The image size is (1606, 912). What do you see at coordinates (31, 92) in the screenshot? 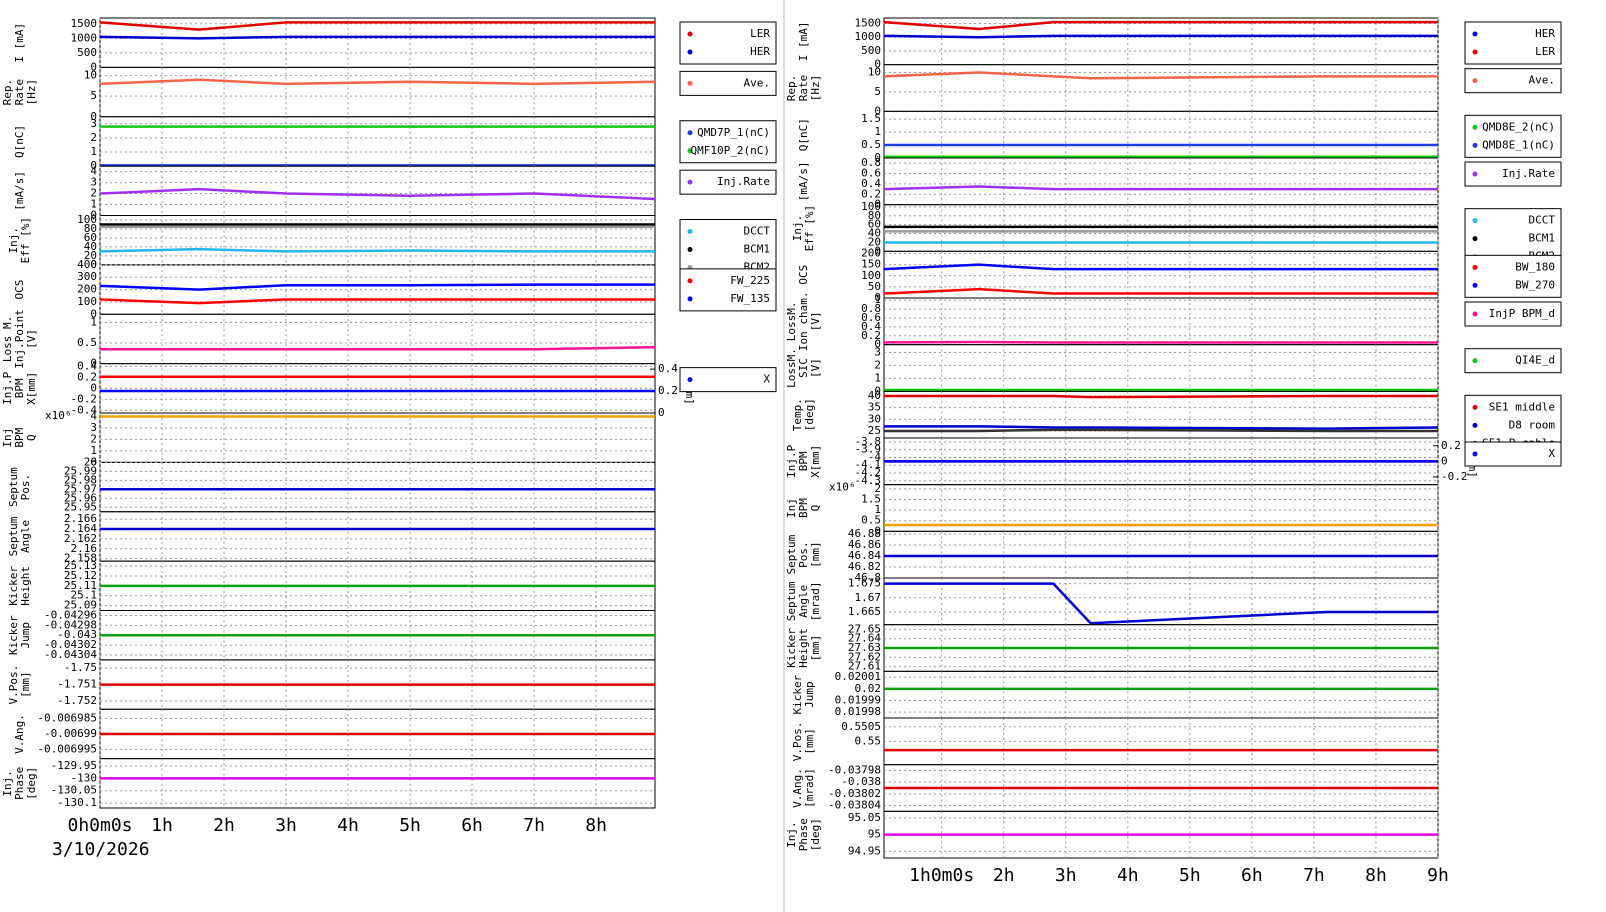
I see `y-axis-label: [Hz]` at bounding box center [31, 92].